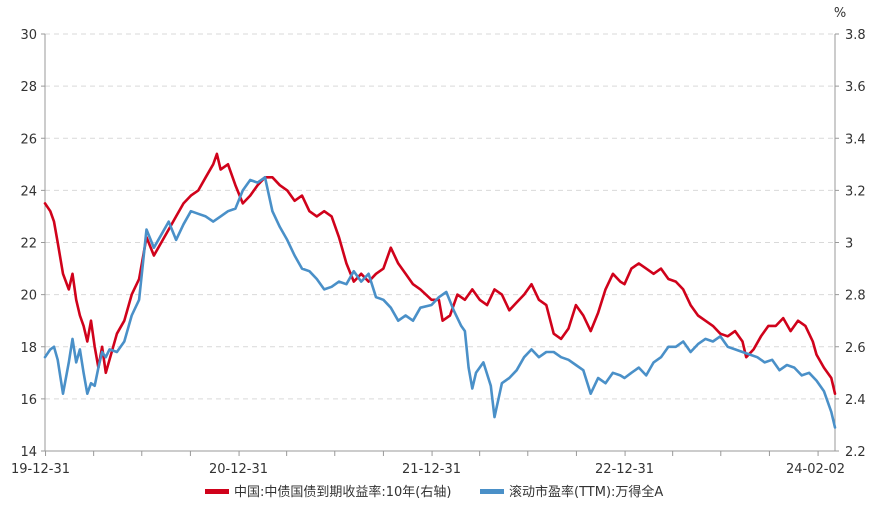  Describe the element at coordinates (855, 35) in the screenshot. I see `right-tick-label: 3.8` at that location.